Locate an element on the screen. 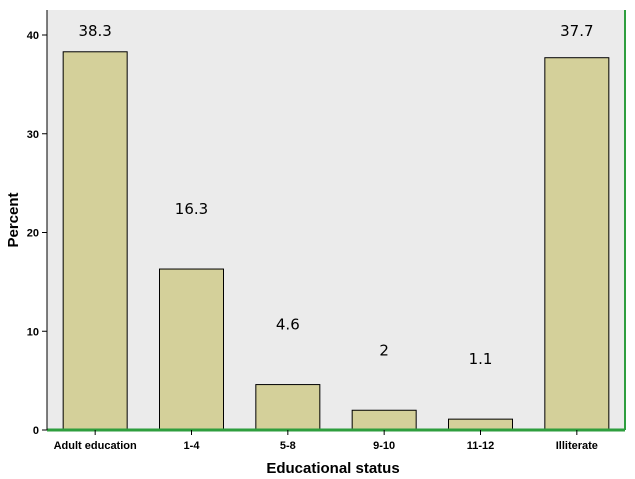  y-tick-label: 40 is located at coordinates (33, 36).